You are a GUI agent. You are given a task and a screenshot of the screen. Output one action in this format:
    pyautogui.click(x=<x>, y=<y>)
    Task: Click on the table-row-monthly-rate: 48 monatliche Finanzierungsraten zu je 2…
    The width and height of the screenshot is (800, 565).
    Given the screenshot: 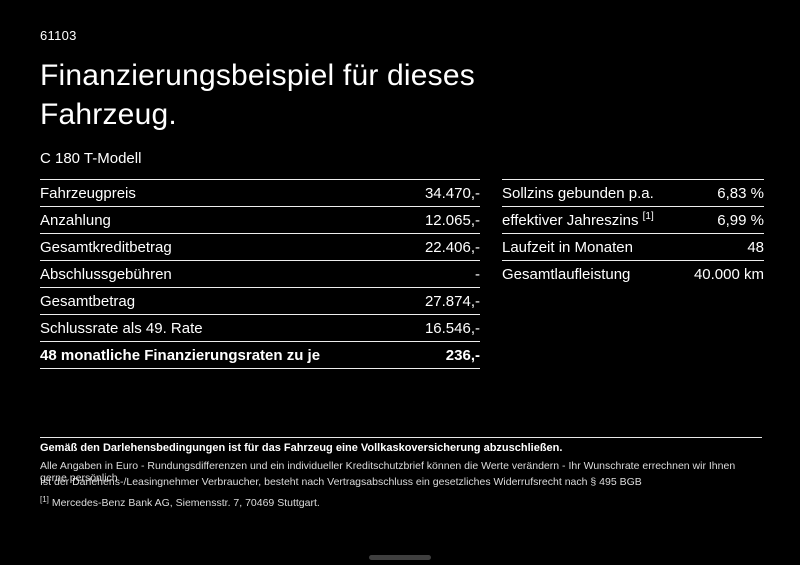 What is the action you would take?
    pyautogui.click(x=260, y=355)
    